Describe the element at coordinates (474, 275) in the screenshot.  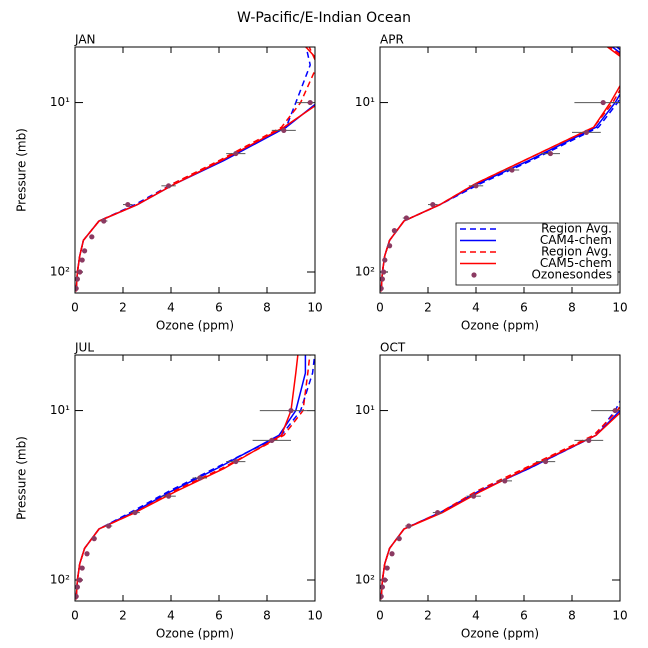
I see `legend-marker` at that location.